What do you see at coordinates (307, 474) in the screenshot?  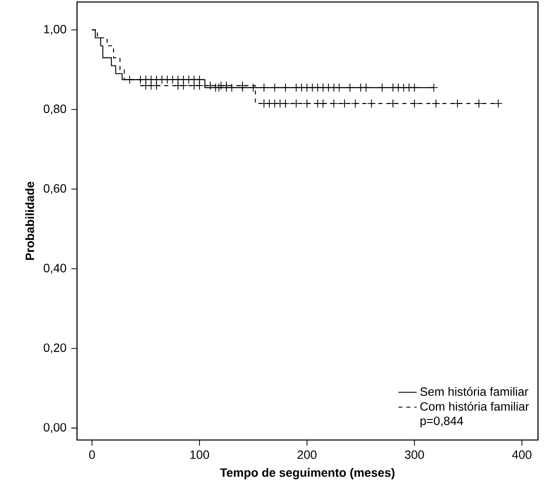 I see `x-axis-title: Tempo de seguimento (meses)` at bounding box center [307, 474].